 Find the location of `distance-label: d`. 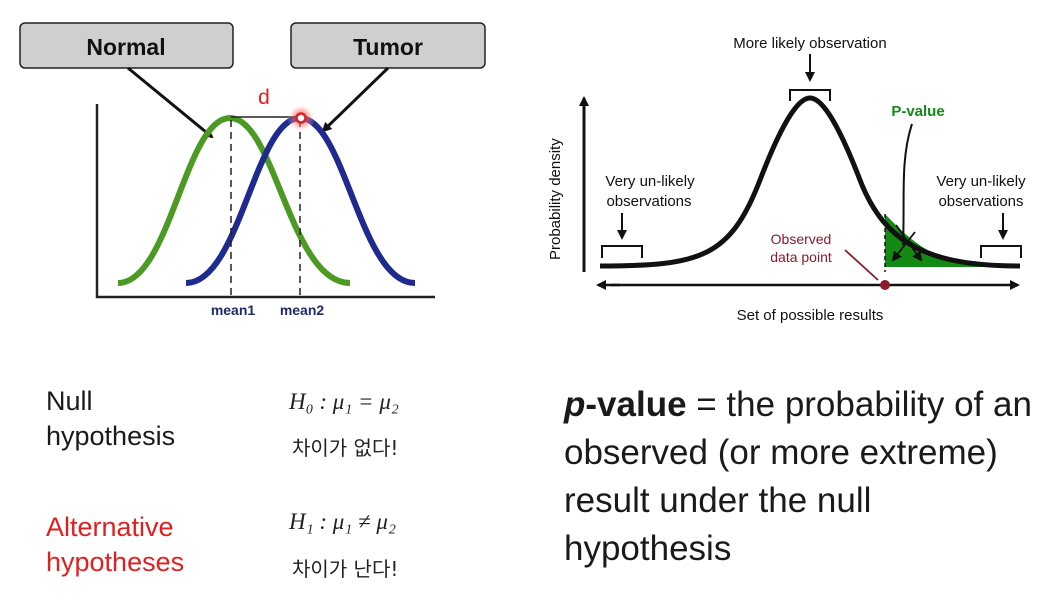

distance-label: d is located at coordinates (264, 97).